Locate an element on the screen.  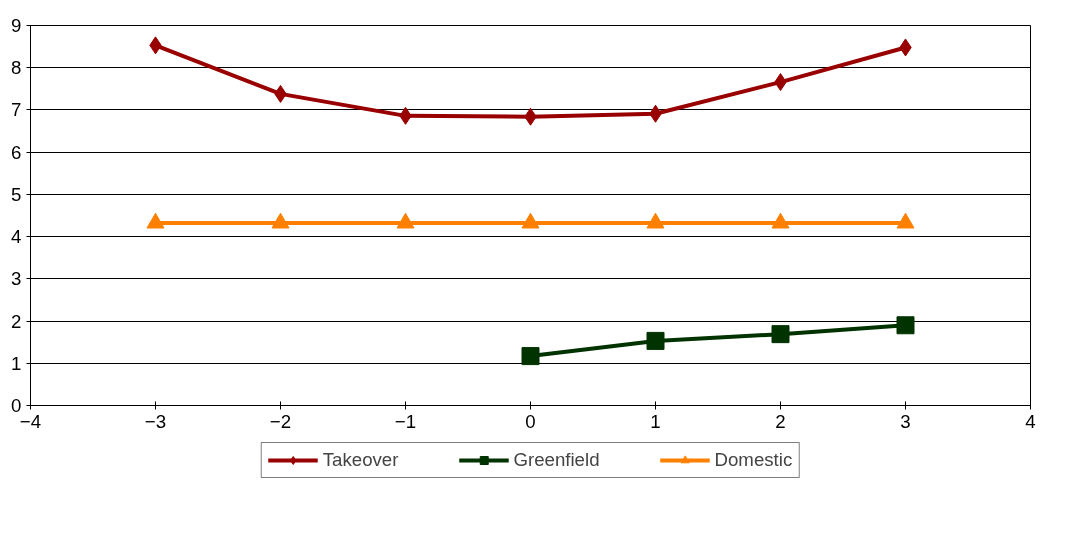
x-tick-label: −3 is located at coordinates (155, 421).